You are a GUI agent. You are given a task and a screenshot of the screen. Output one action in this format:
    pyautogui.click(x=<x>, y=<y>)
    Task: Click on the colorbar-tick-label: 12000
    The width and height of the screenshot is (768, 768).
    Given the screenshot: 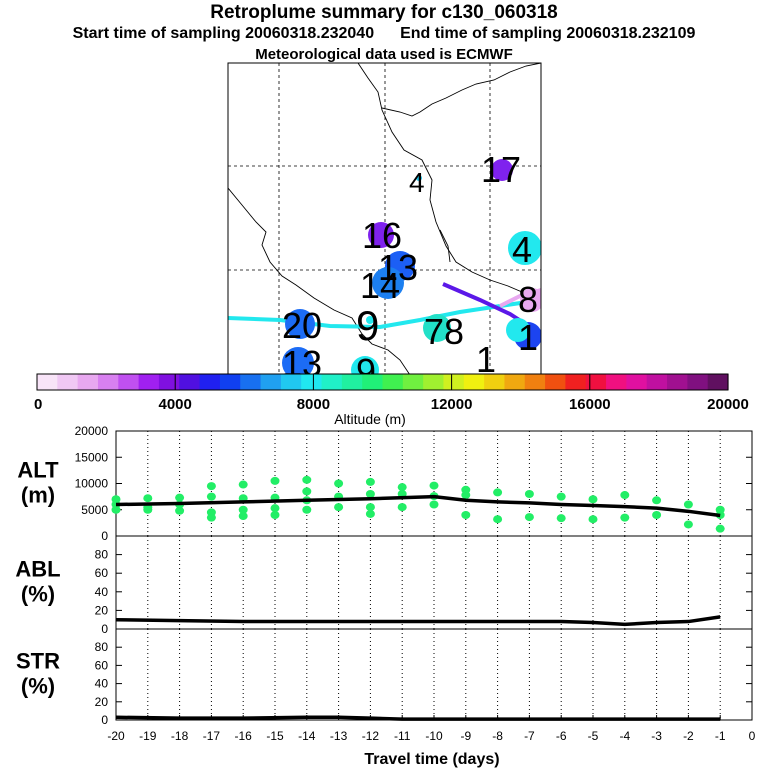 What is the action you would take?
    pyautogui.click(x=452, y=404)
    